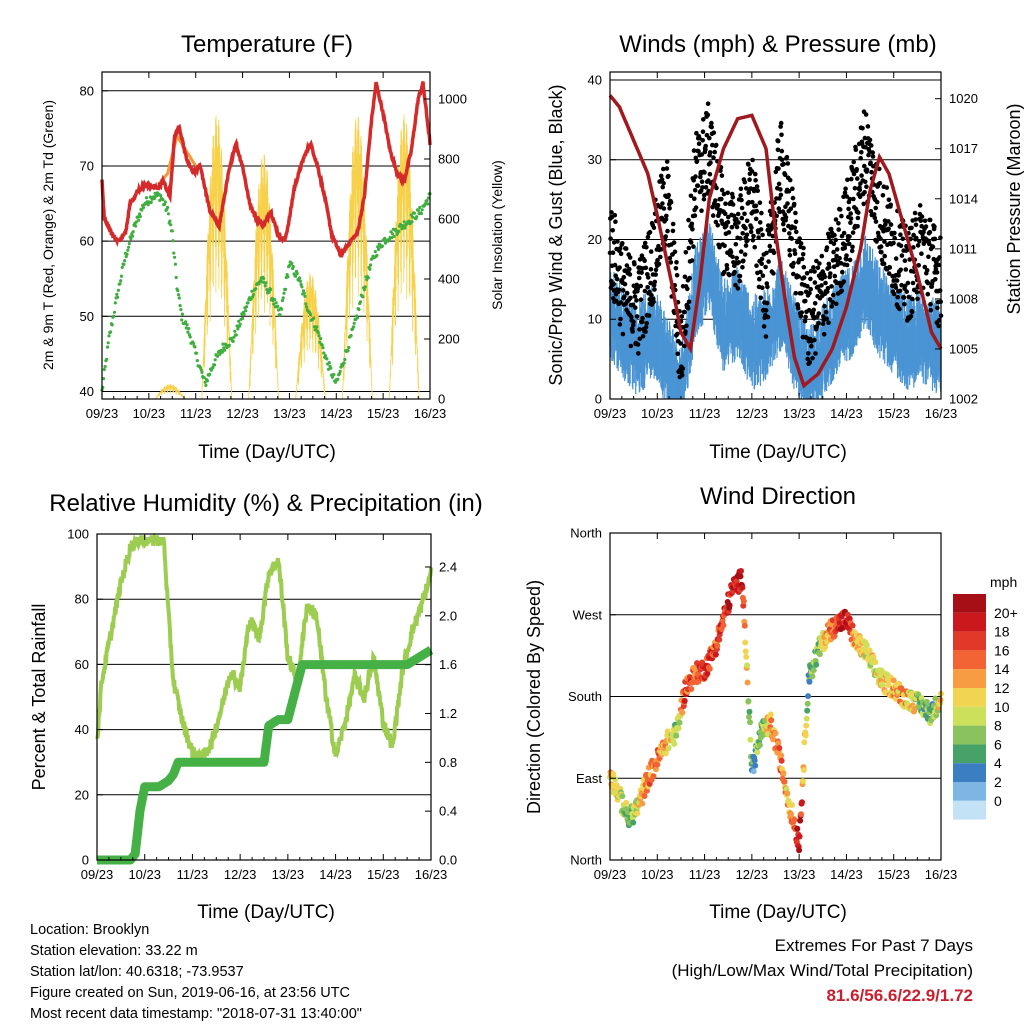  I want to click on y-tick-label: 0, so click(85, 860).